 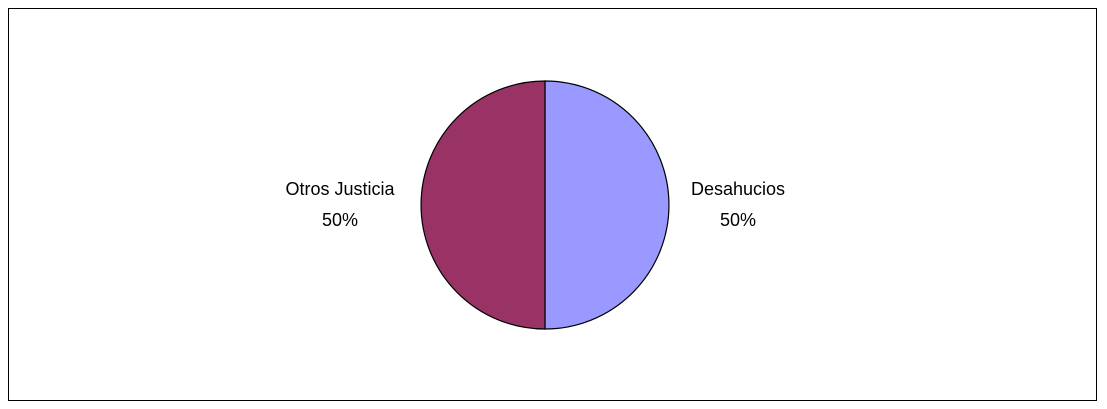 I want to click on pie-slices, so click(x=545, y=205).